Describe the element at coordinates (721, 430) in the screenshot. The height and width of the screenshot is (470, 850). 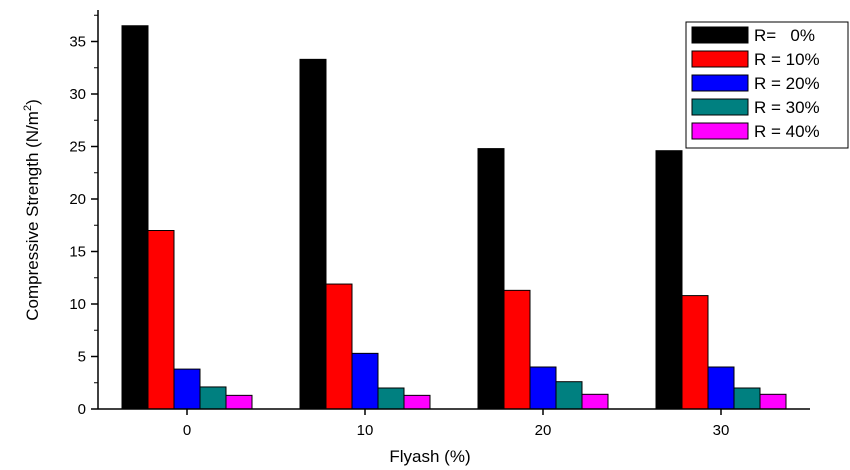
I see `x-tick-label: 30` at that location.